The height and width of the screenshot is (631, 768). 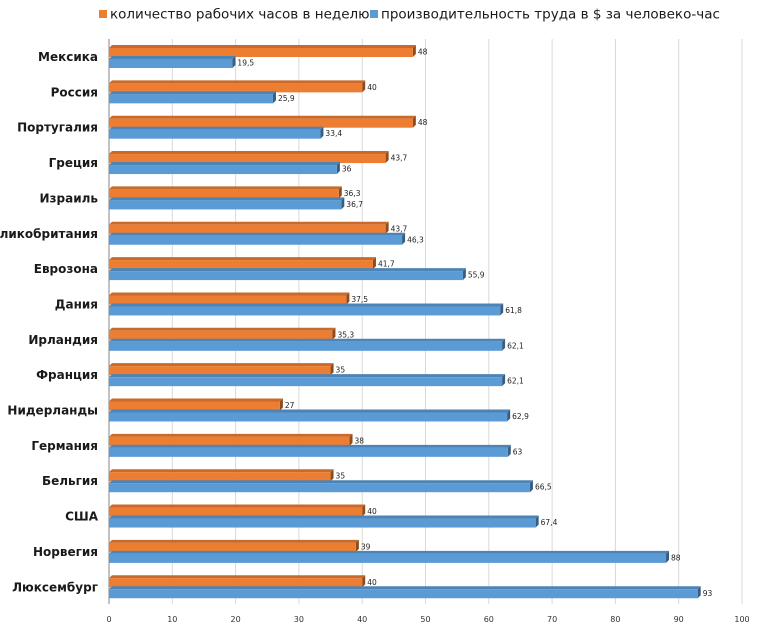 What do you see at coordinates (68, 57) in the screenshot?
I see `category-label: Мексика` at bounding box center [68, 57].